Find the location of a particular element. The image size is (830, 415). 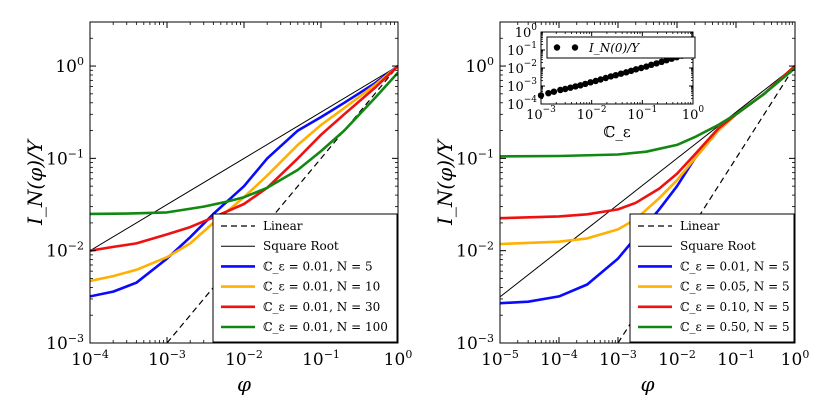

inset-legend-box is located at coordinates (621, 47).